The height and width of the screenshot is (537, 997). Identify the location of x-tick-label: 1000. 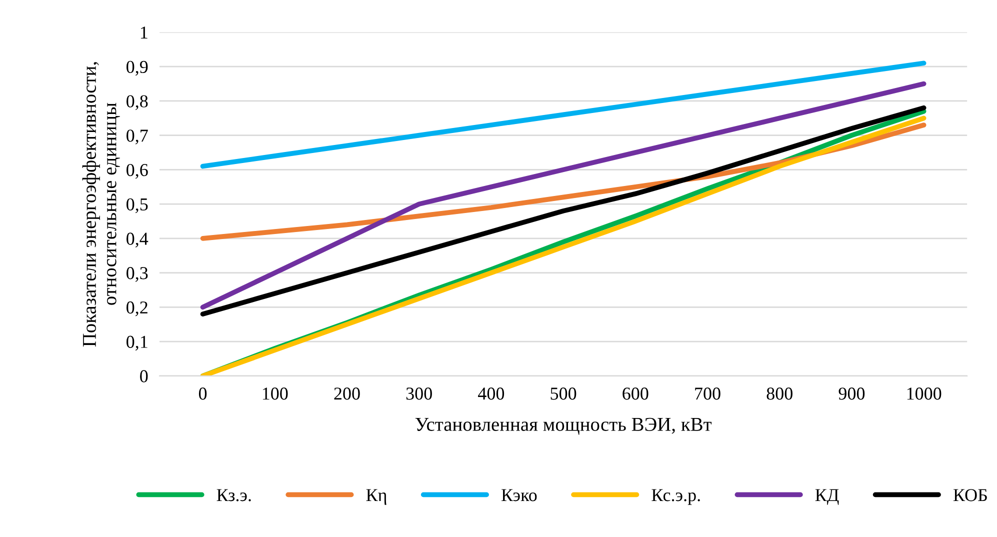
(924, 394).